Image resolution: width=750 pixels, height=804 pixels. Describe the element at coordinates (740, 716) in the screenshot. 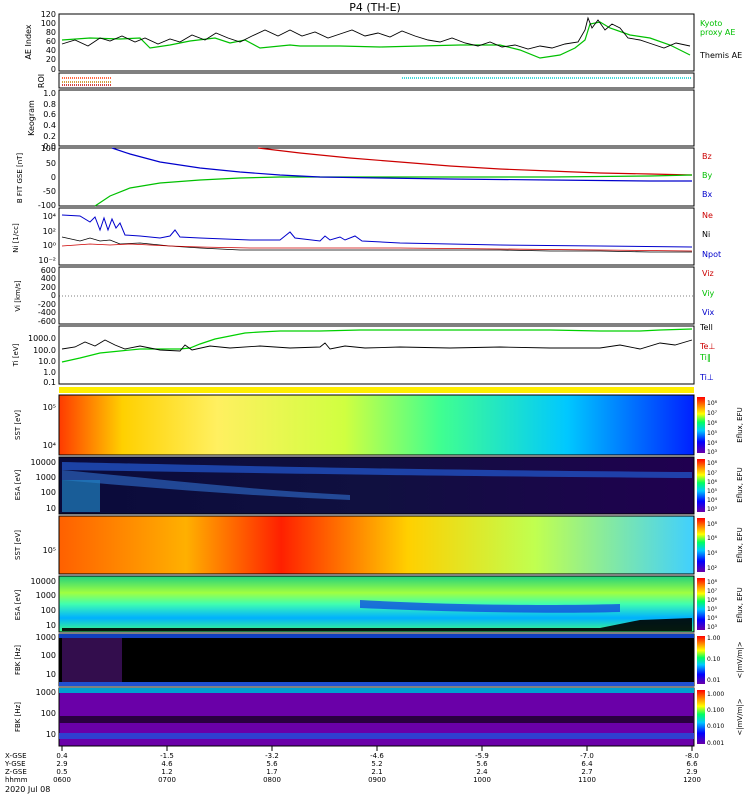

I see `fbk2-cb-label: <|mV/m|>` at that location.